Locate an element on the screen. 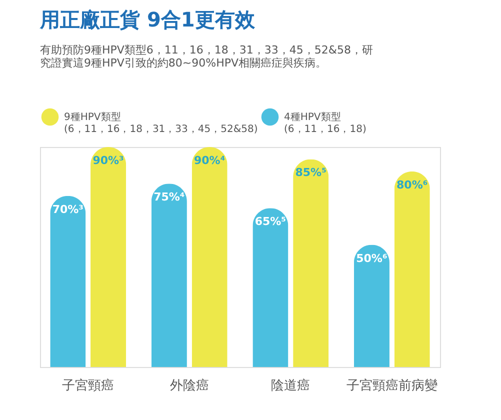 The image size is (501, 420). data-label: 90%⁴ is located at coordinates (210, 160).